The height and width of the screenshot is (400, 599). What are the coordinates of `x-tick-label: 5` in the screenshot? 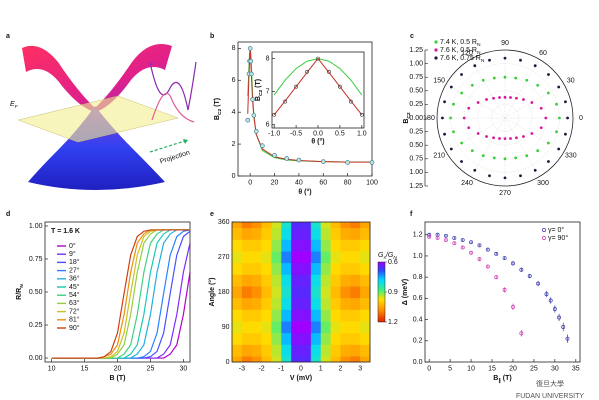 It's located at (450, 368).